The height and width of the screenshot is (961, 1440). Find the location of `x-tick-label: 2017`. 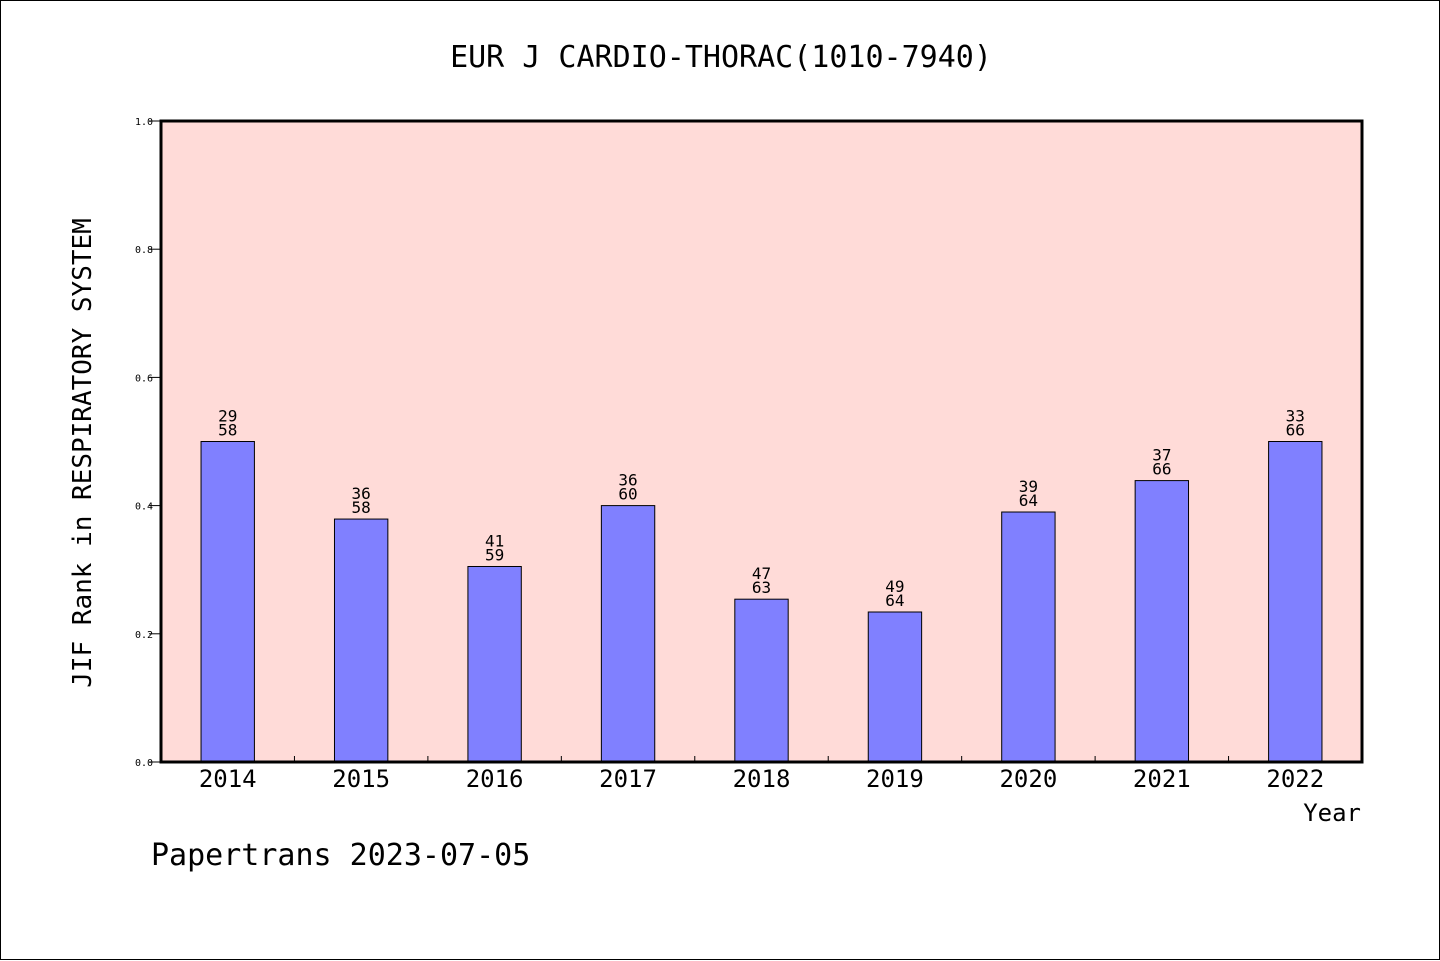

x-tick-label: 2017 is located at coordinates (628, 779).